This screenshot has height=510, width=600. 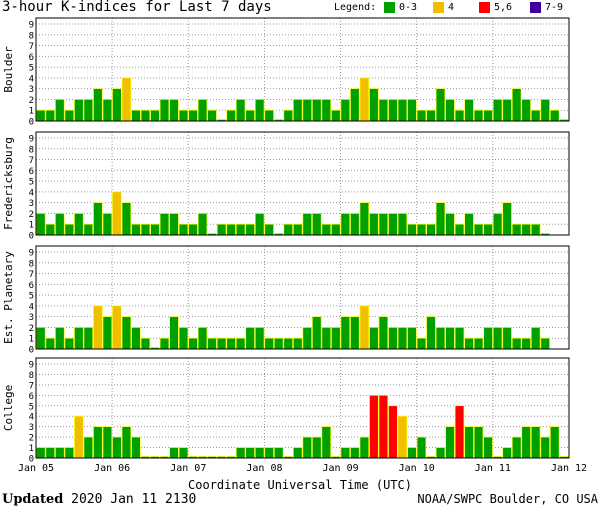 What do you see at coordinates (31, 376) in the screenshot?
I see `y-tick-label: 8` at bounding box center [31, 376].